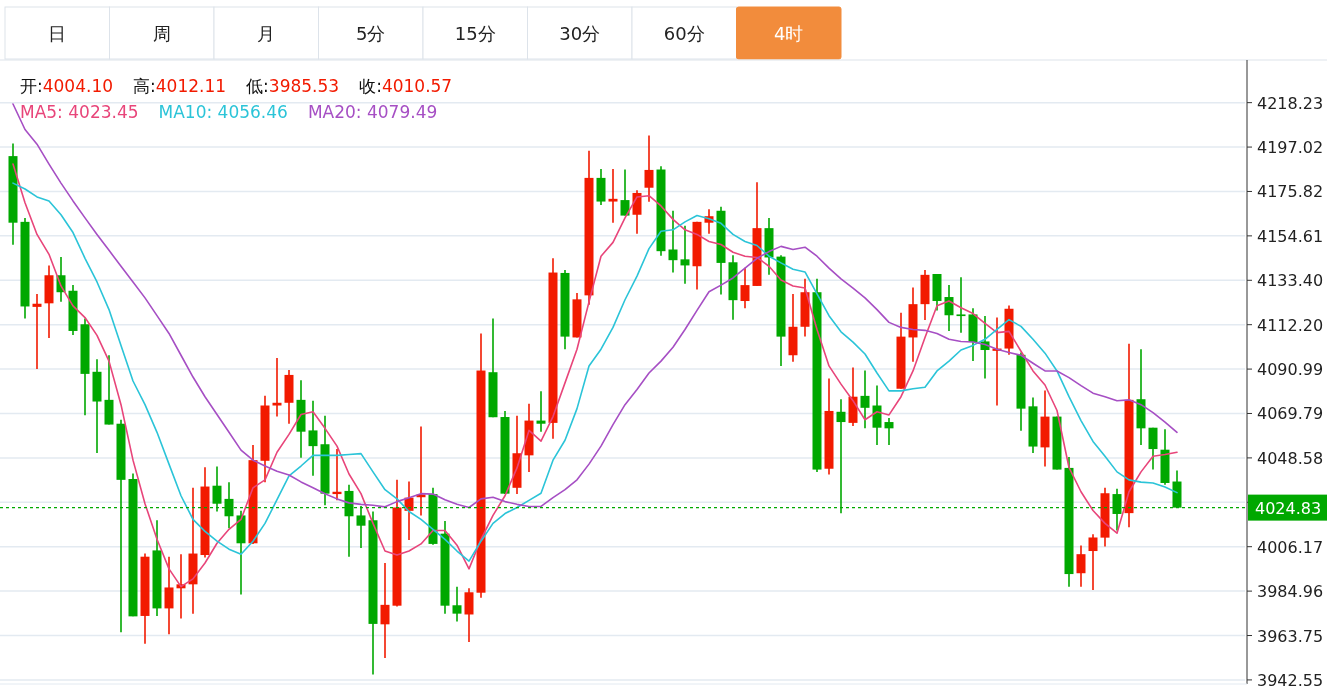 The width and height of the screenshot is (1327, 690). I want to click on annotation: 收:4010.57, so click(406, 86).